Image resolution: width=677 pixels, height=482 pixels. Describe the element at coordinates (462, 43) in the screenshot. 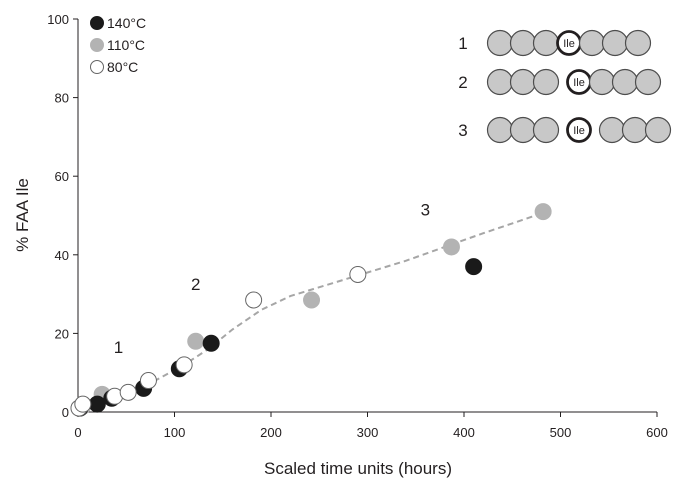

I see `inset-row-label: 1` at that location.